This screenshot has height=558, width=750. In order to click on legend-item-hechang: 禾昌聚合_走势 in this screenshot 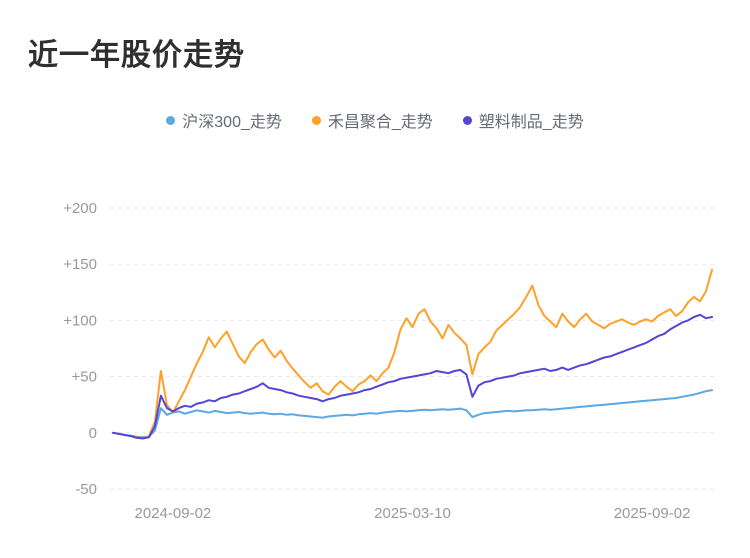, I will do `click(372, 120)`.